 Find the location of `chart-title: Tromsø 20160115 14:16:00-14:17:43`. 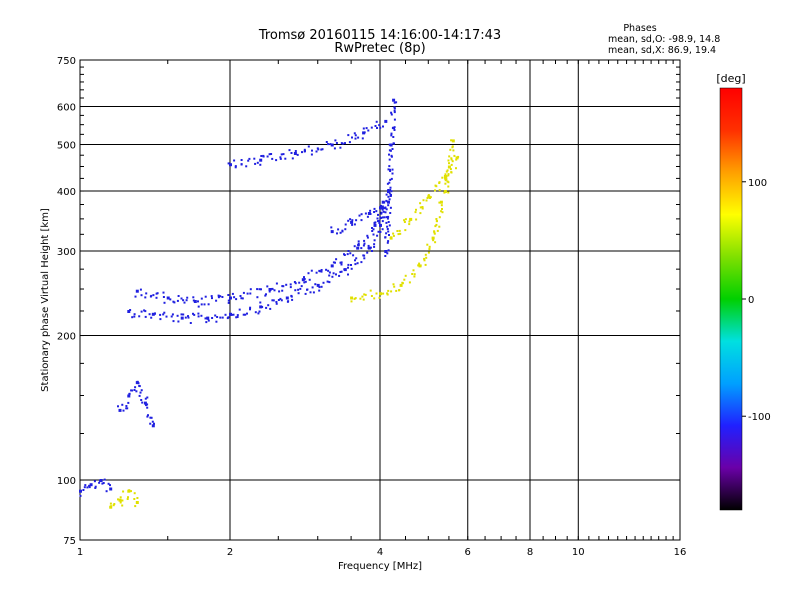

chart-title: Tromsø 20160115 14:16:00-14:17:43 is located at coordinates (380, 35).